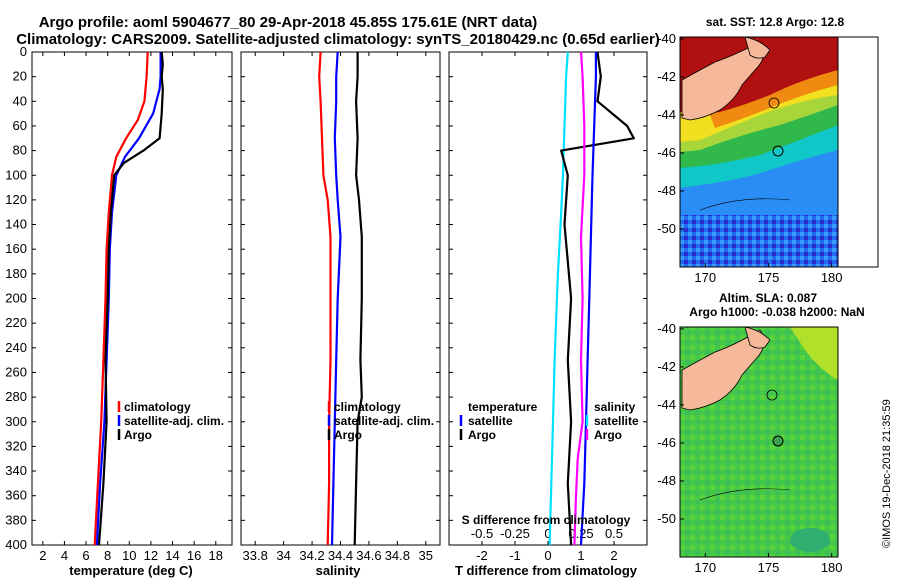  What do you see at coordinates (16, 445) in the screenshot?
I see `depth-tick-label: 320` at bounding box center [16, 445].